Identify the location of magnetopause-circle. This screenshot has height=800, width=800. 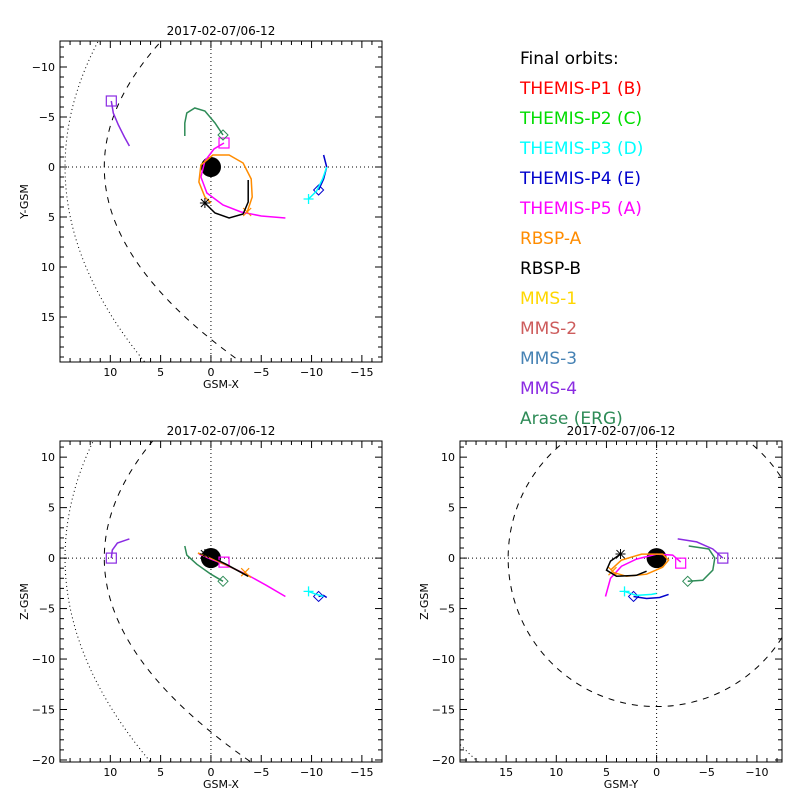
(644, 574).